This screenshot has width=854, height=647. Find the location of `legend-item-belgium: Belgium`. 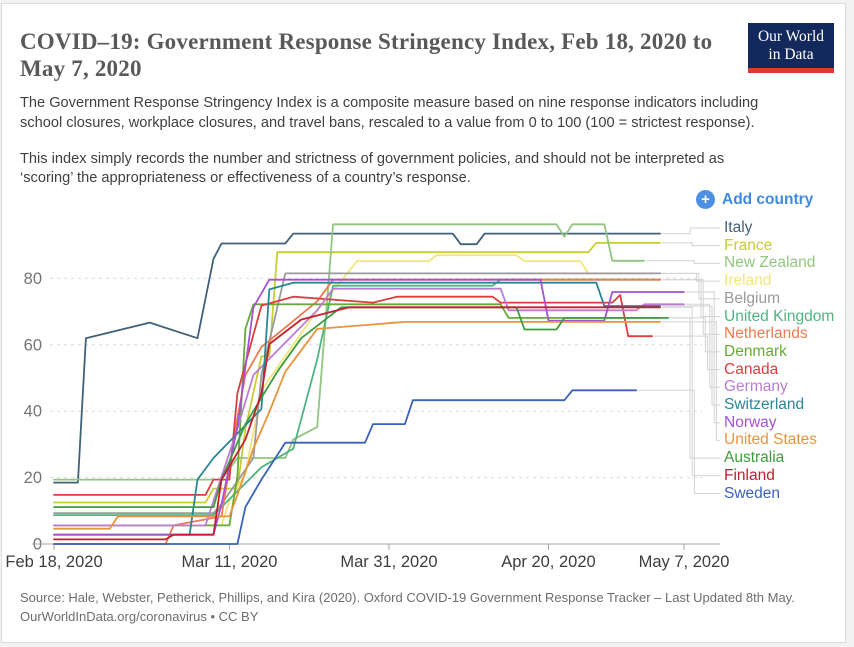

legend-item-belgium: Belgium is located at coordinates (752, 298).